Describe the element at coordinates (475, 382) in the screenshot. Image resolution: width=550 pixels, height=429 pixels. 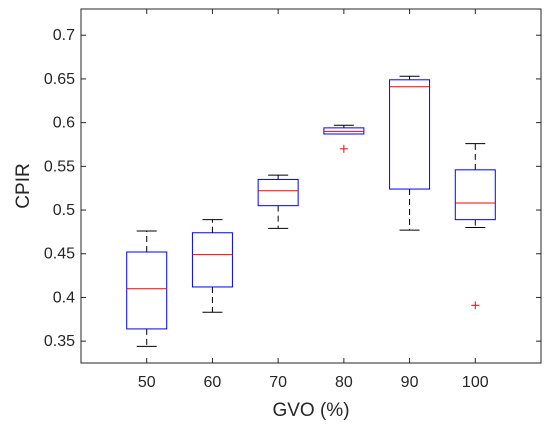
I see `x-tick-label: 100` at that location.